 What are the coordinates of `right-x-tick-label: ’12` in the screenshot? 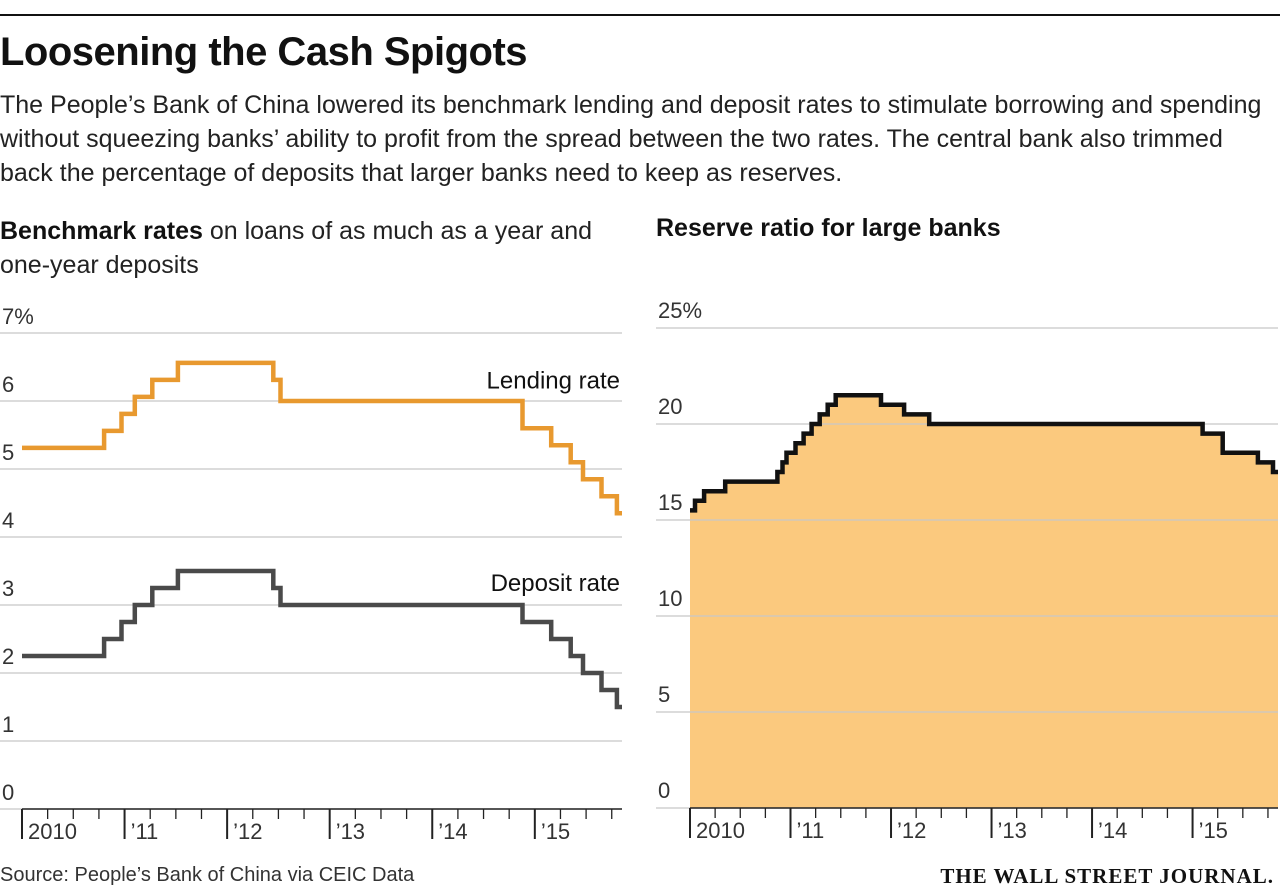 It's located at (911, 830).